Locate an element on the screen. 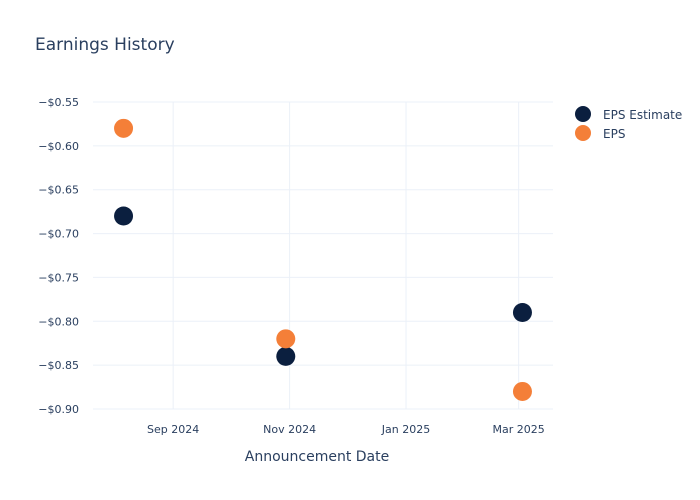 This screenshot has width=700, height=500. y-tick-label: −$0.90 is located at coordinates (58, 409).